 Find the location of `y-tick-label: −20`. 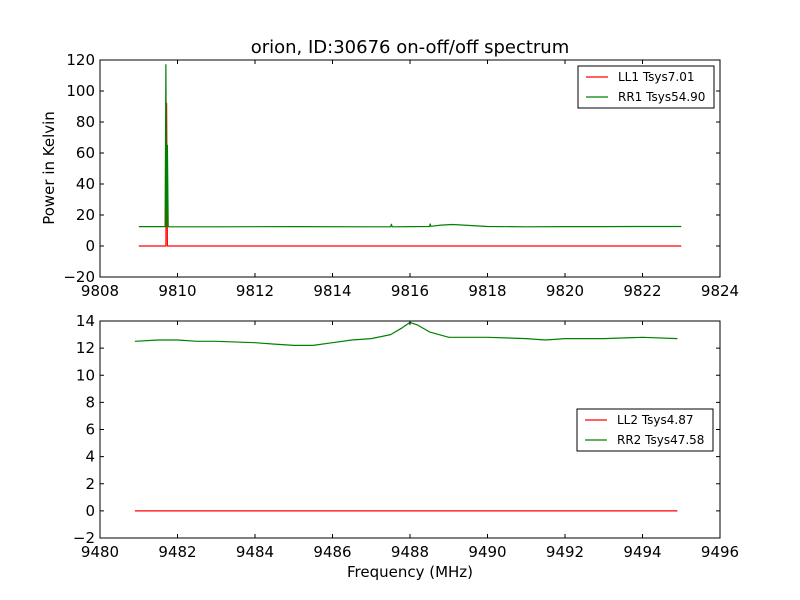

y-tick-label: −20 is located at coordinates (79, 277).